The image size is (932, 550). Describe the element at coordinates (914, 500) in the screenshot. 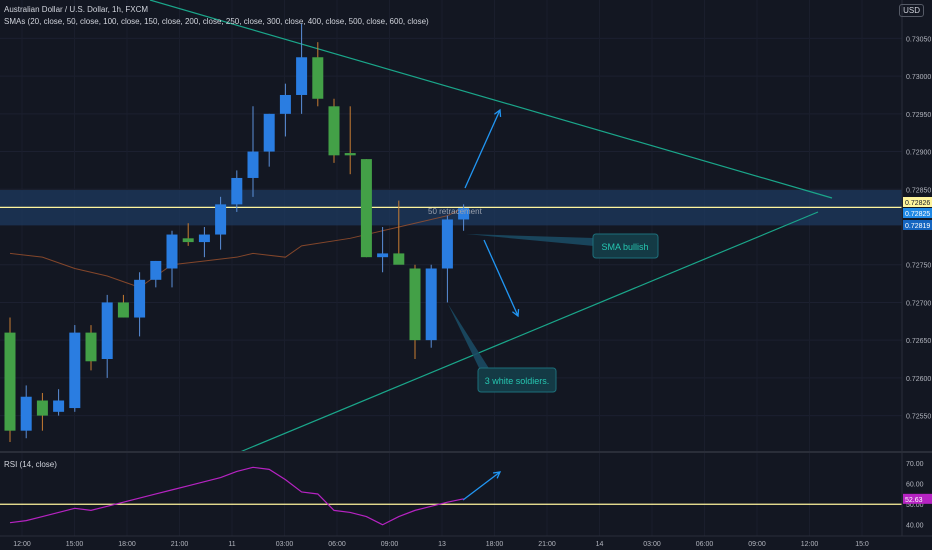

I see `rsi-current-label: 52.63` at that location.